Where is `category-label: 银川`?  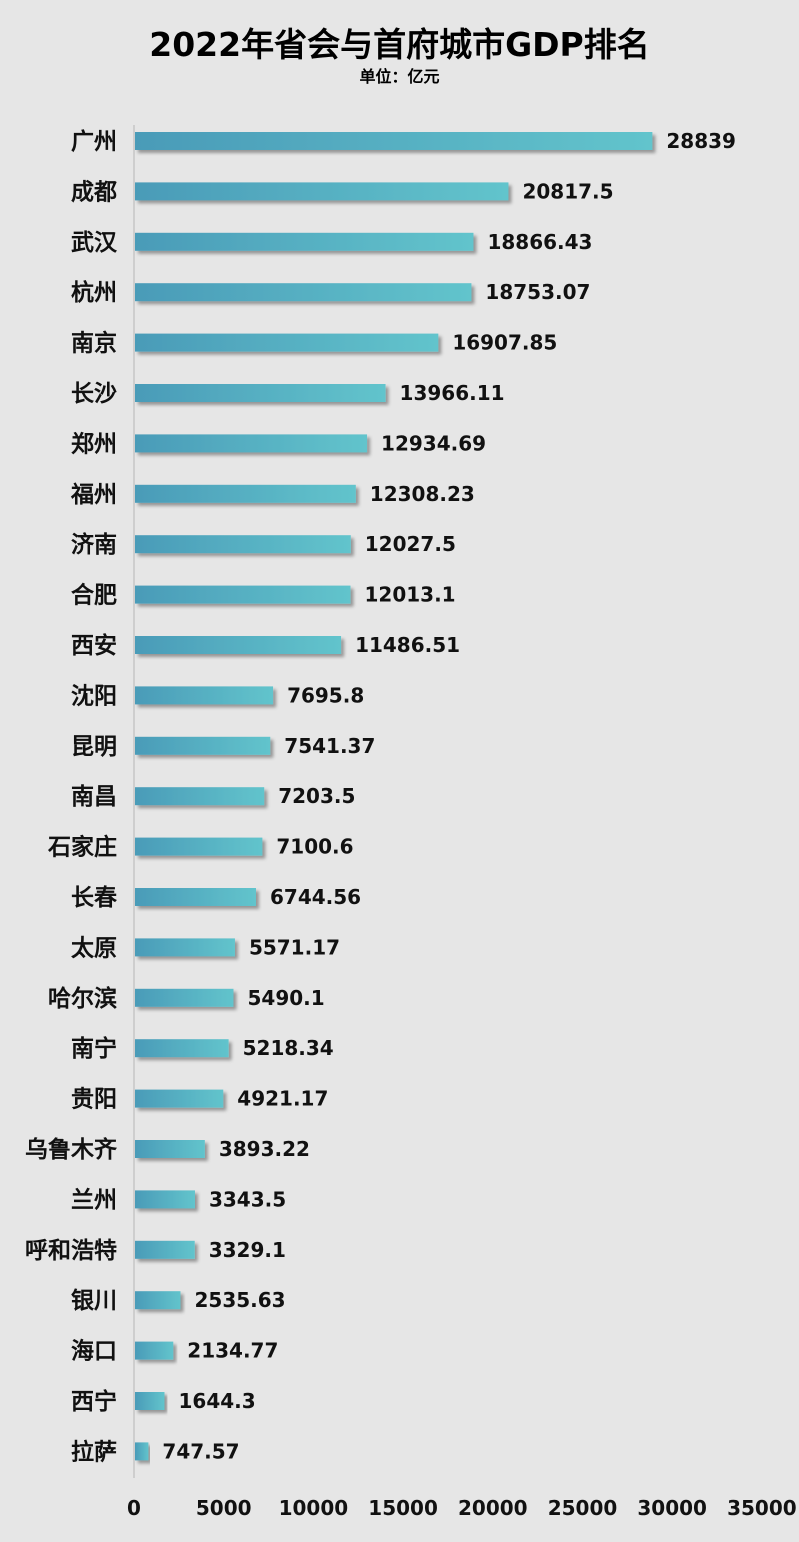
category-label: 银川 is located at coordinates (94, 1300).